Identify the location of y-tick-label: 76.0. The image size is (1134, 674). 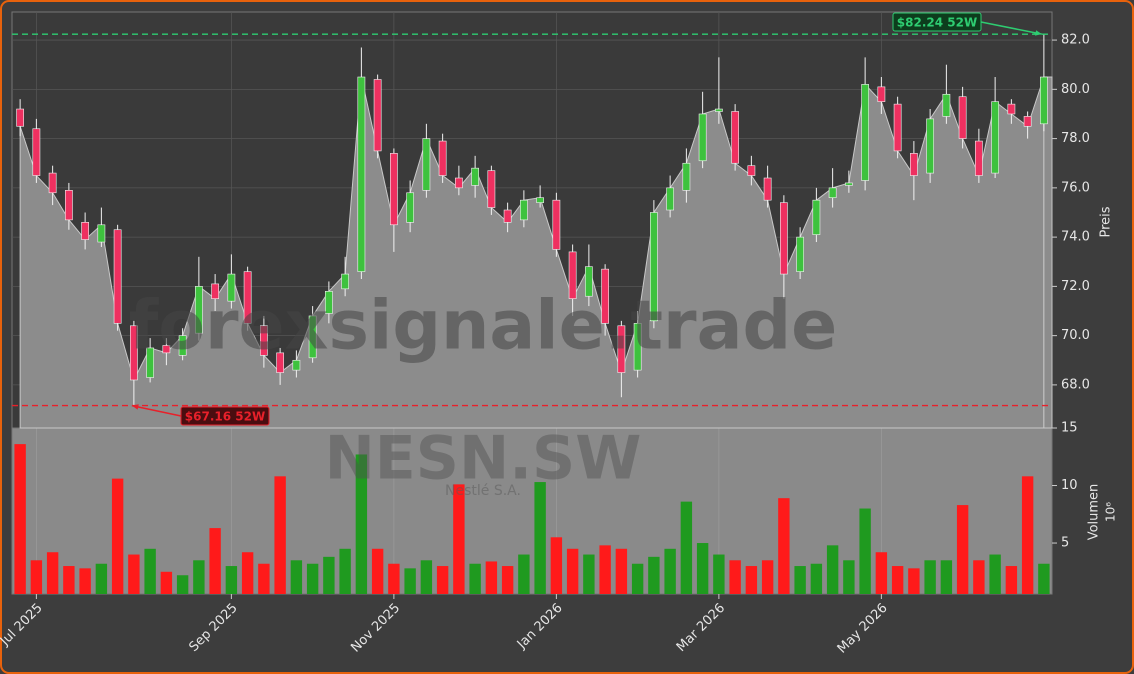
(1075, 187).